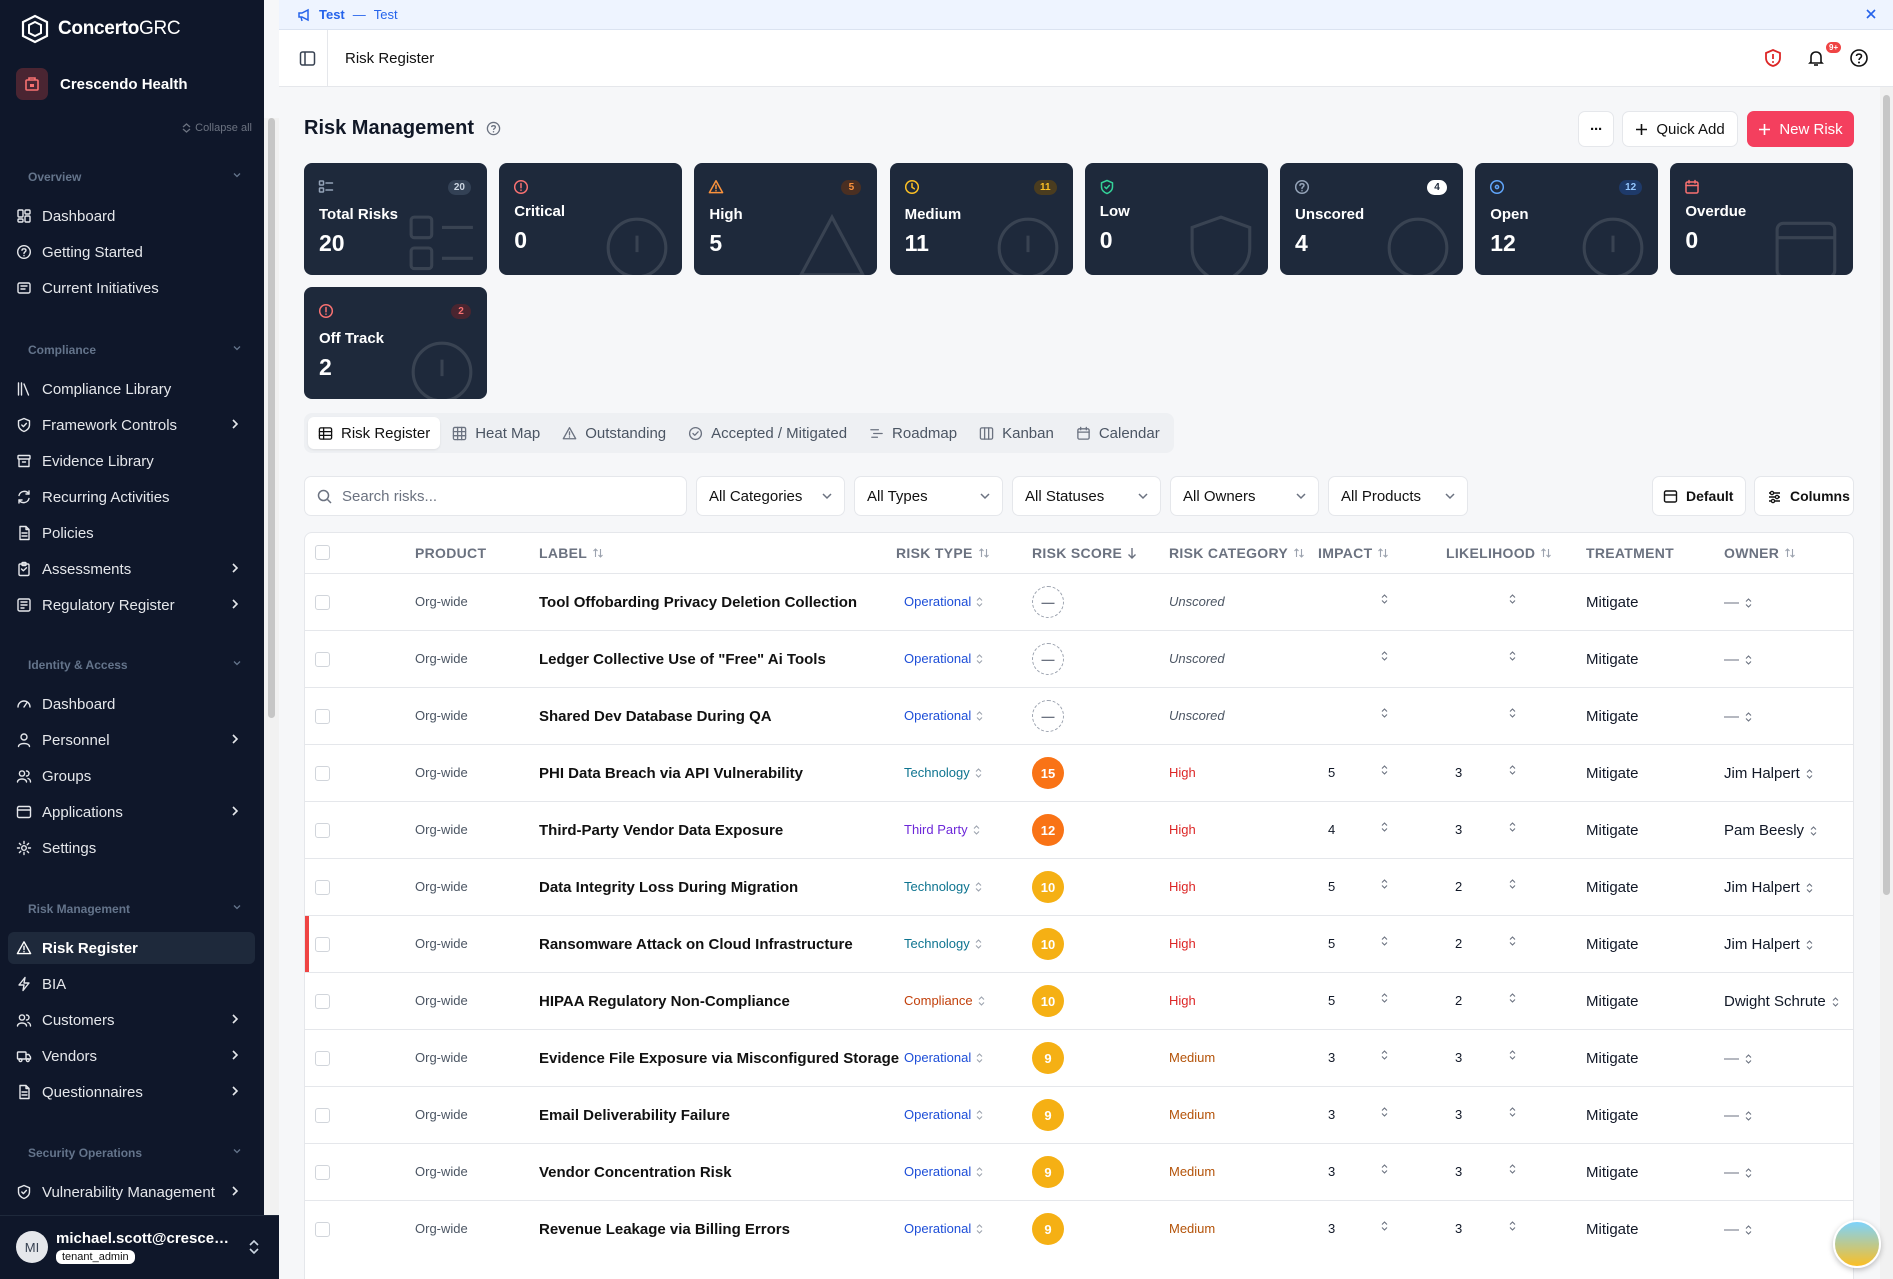 This screenshot has height=1279, width=1893. I want to click on summary-card-overdue: Overdue 0, so click(1762, 219).